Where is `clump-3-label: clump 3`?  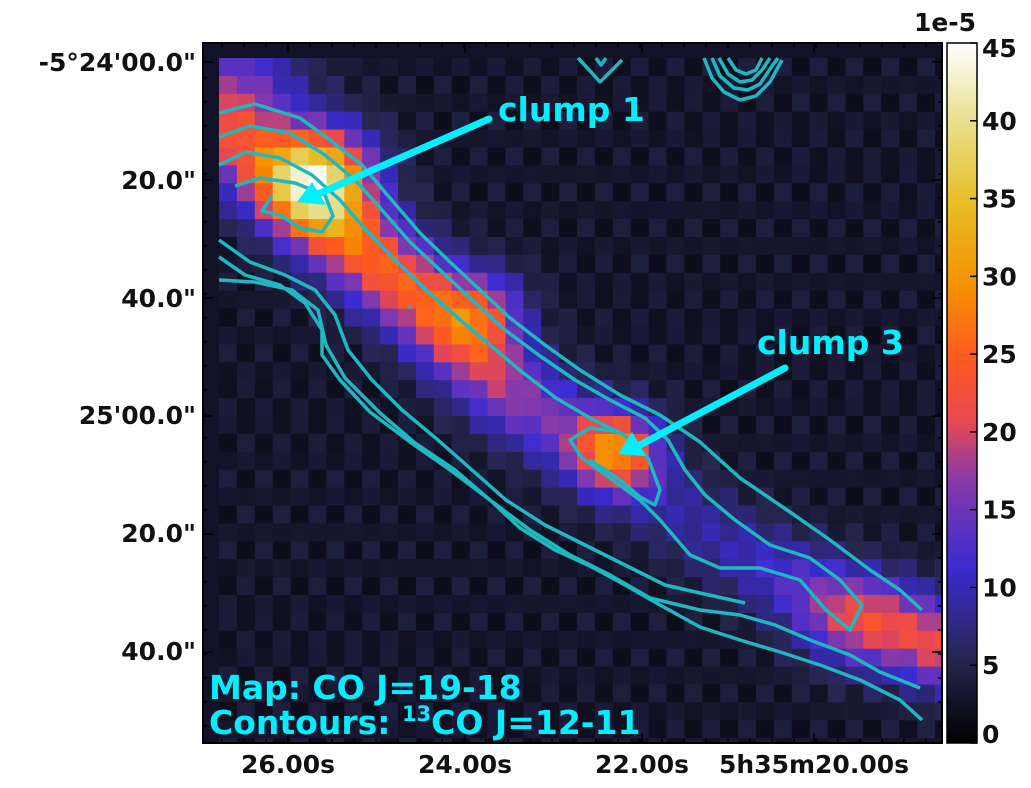
clump-3-label: clump 3 is located at coordinates (830, 342).